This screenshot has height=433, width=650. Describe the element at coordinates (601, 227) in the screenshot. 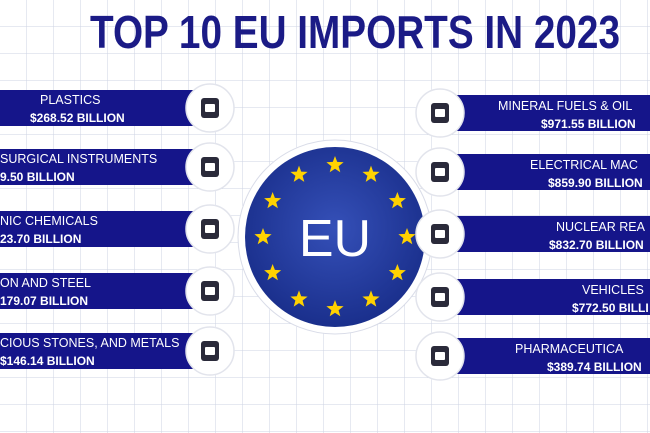

I see `item-name: NUCLEAR REA` at that location.